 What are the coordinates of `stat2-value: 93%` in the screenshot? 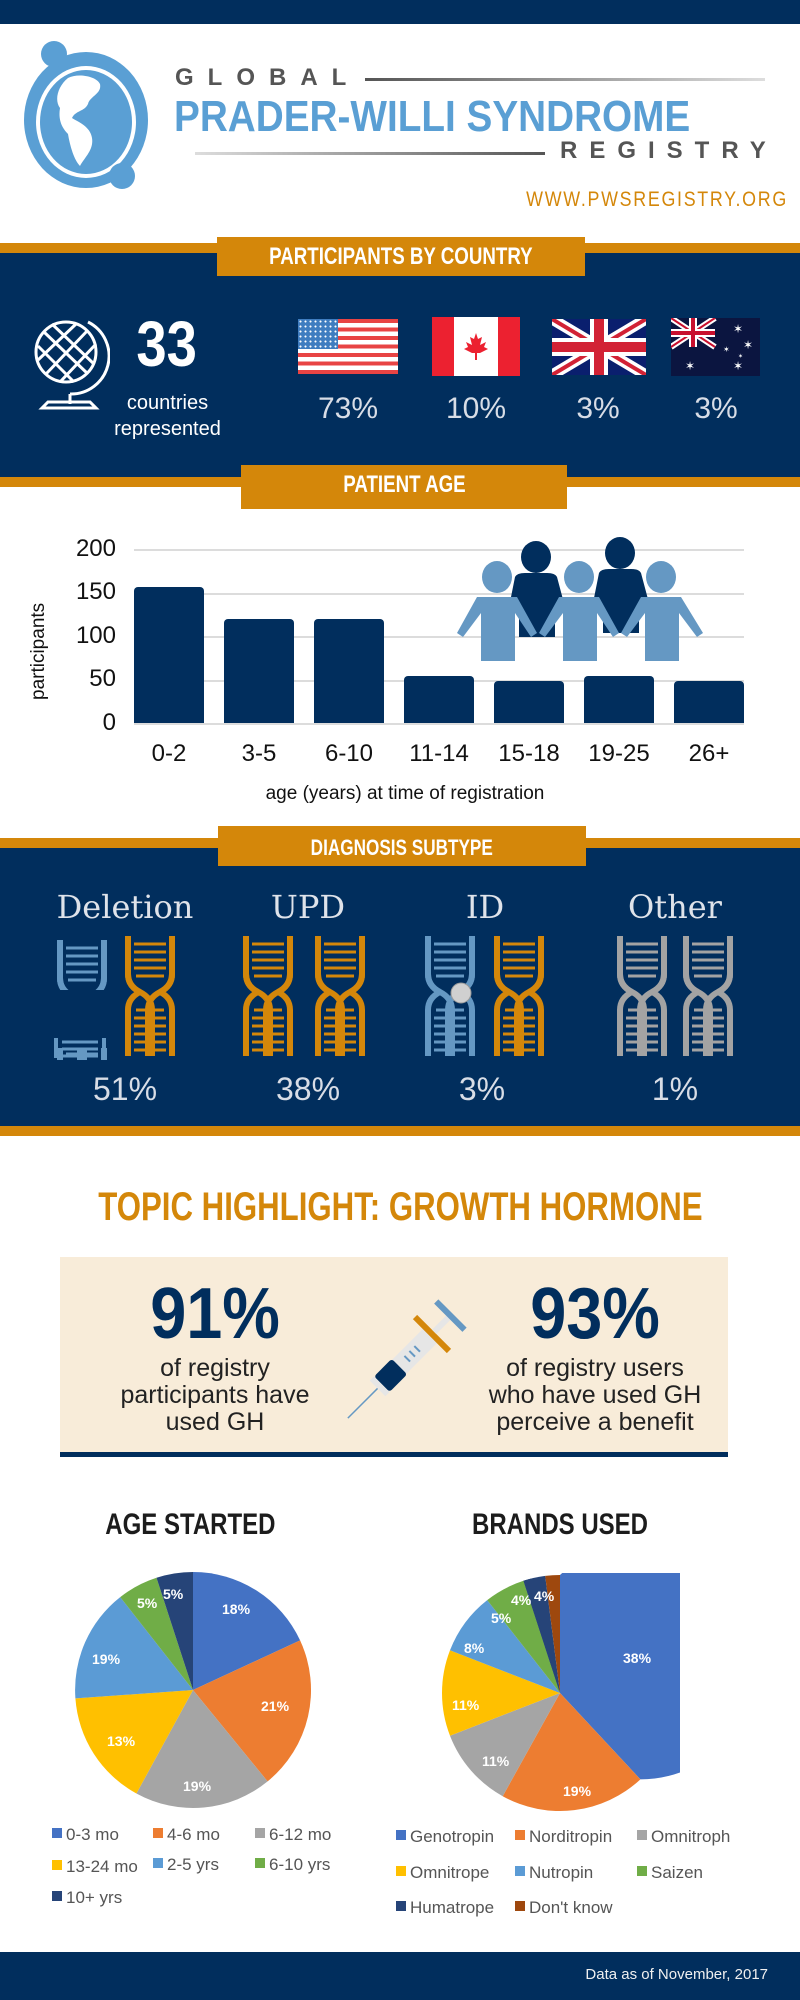 It's located at (595, 1314).